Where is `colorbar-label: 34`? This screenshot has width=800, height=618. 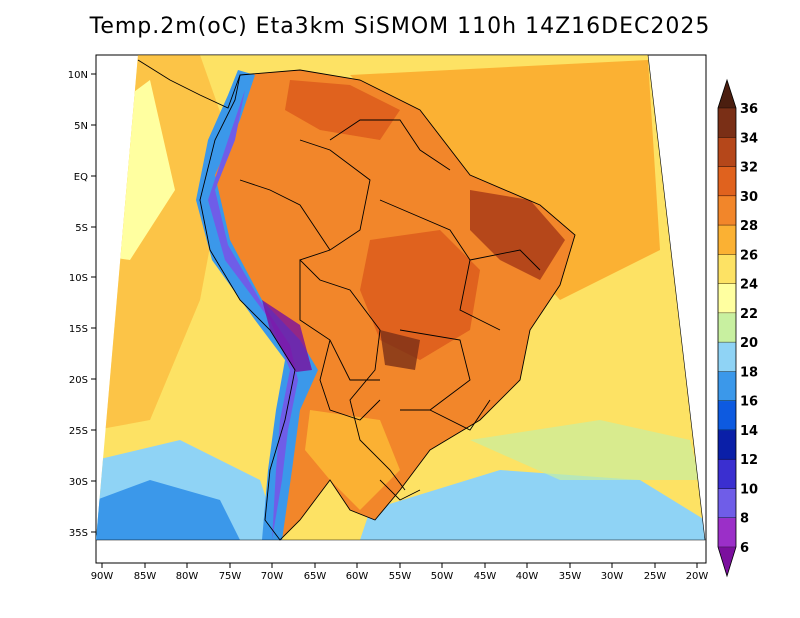 colorbar-label: 34 is located at coordinates (749, 138).